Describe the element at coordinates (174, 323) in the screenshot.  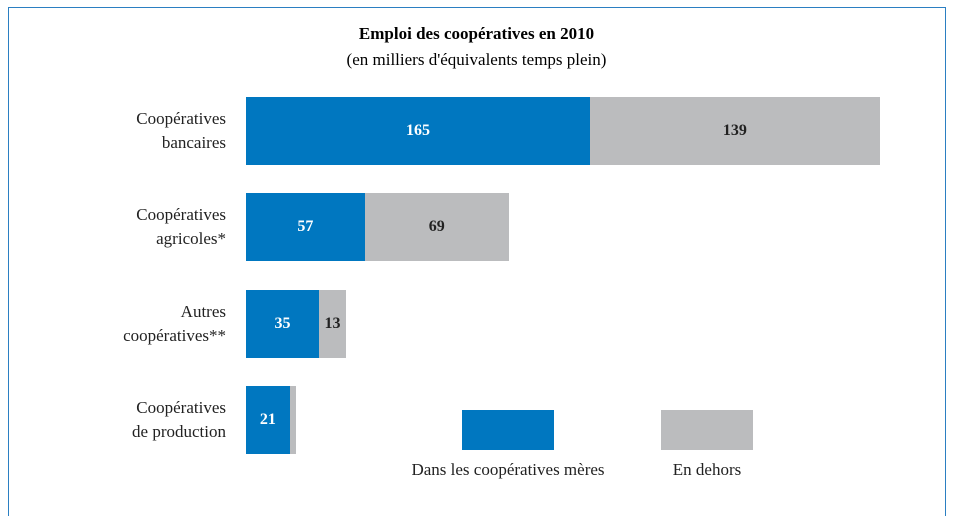
I see `category-label: Autres coopératives**` at that location.